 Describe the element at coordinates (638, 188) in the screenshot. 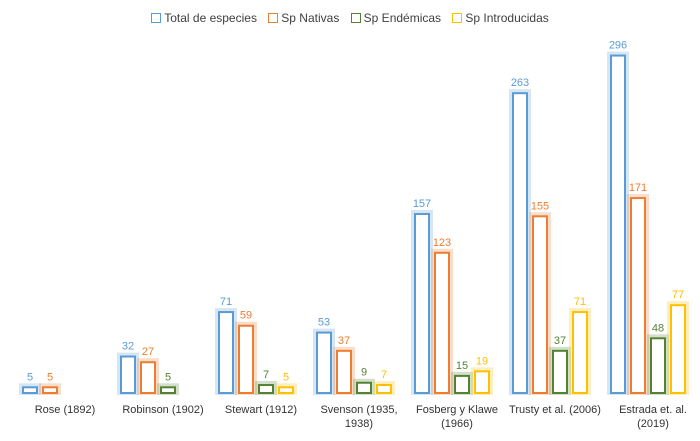

I see `data-label-nativas: 171` at that location.